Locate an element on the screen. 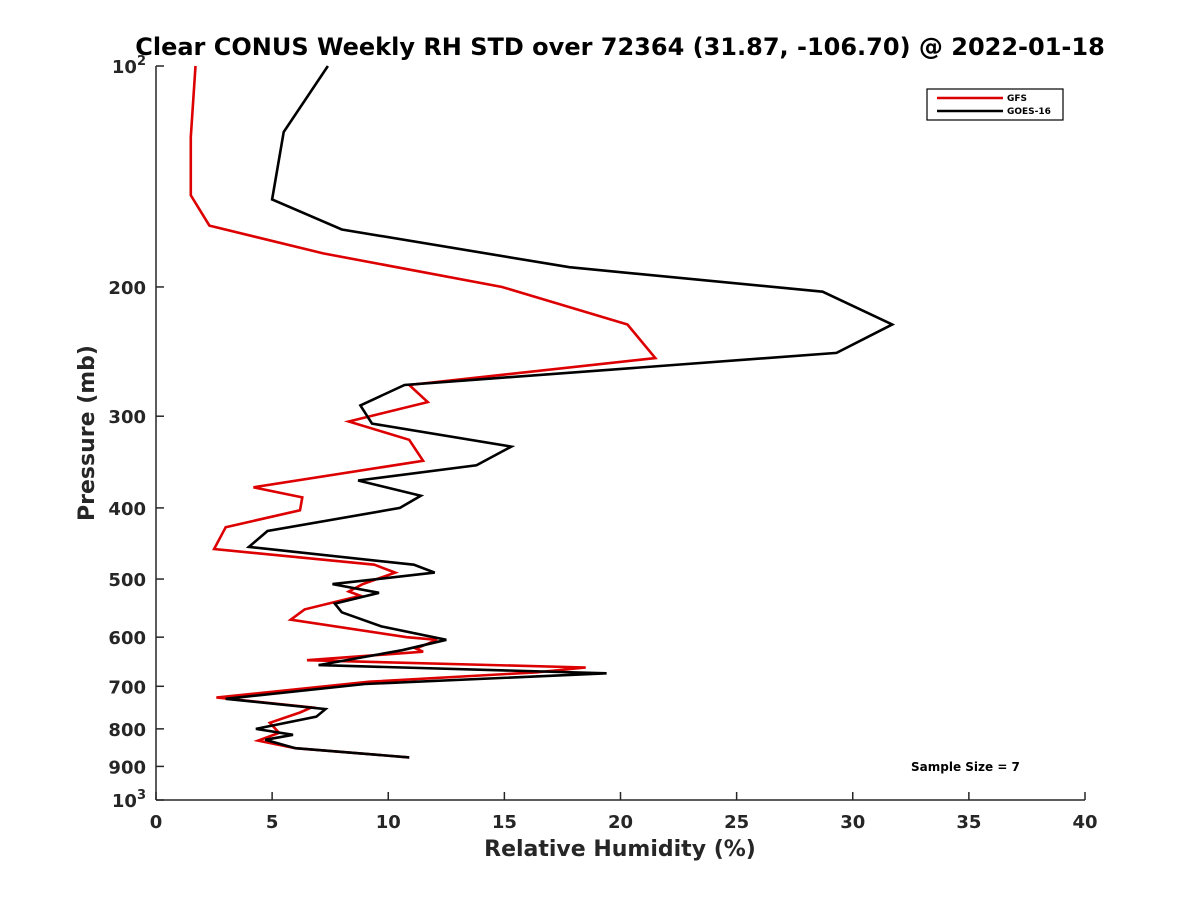 The height and width of the screenshot is (900, 1200). x-tick-label: 30 is located at coordinates (852, 822).